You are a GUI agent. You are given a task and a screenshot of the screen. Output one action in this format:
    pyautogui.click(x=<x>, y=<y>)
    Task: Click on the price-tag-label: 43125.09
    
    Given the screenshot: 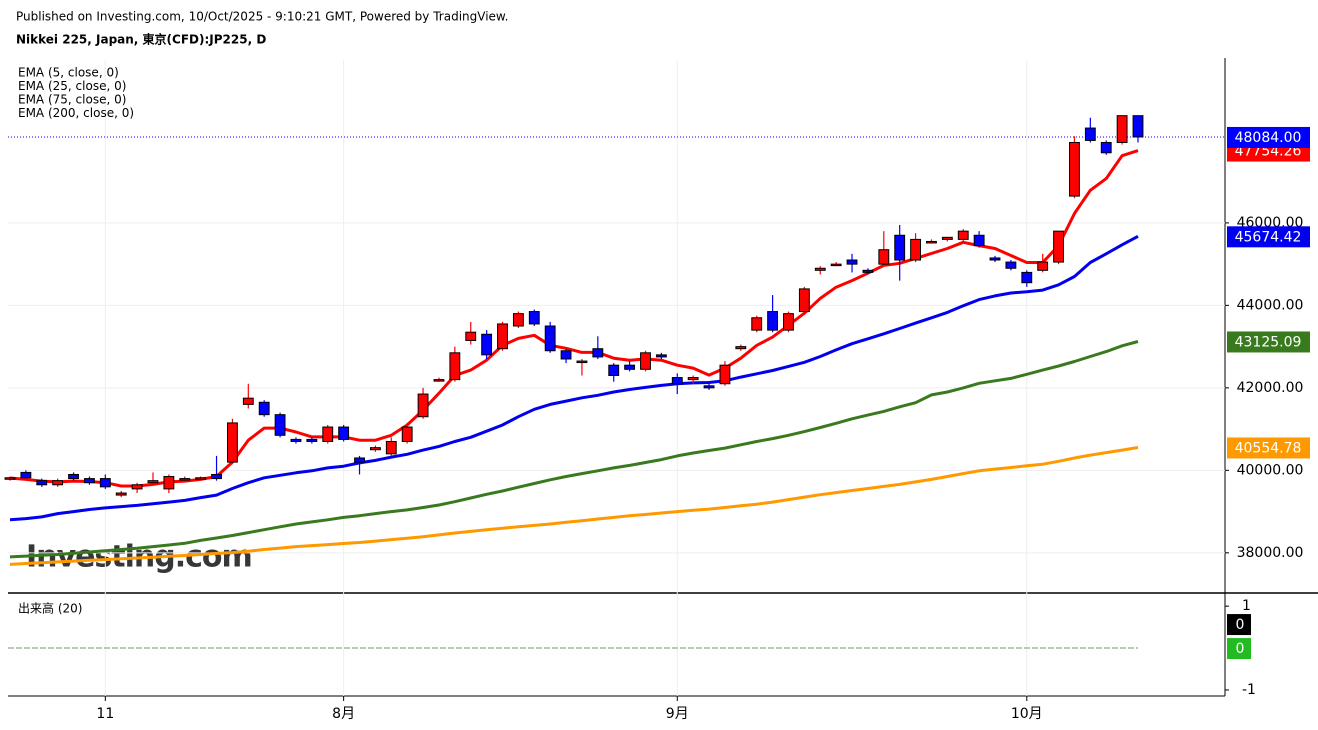 What is the action you would take?
    pyautogui.click(x=1268, y=342)
    